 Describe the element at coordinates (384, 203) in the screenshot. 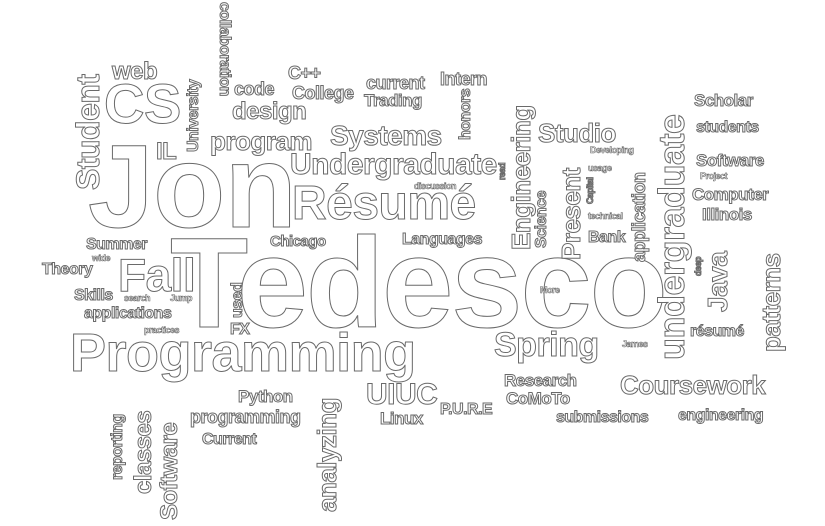

I see `word-resume-cap: Résumé` at that location.